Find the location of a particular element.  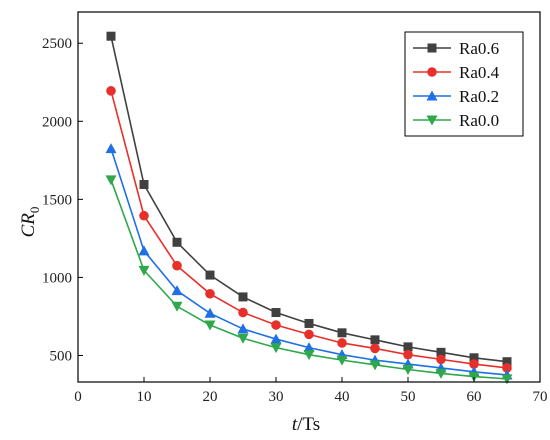

x-tick-label: 10 is located at coordinates (144, 397).